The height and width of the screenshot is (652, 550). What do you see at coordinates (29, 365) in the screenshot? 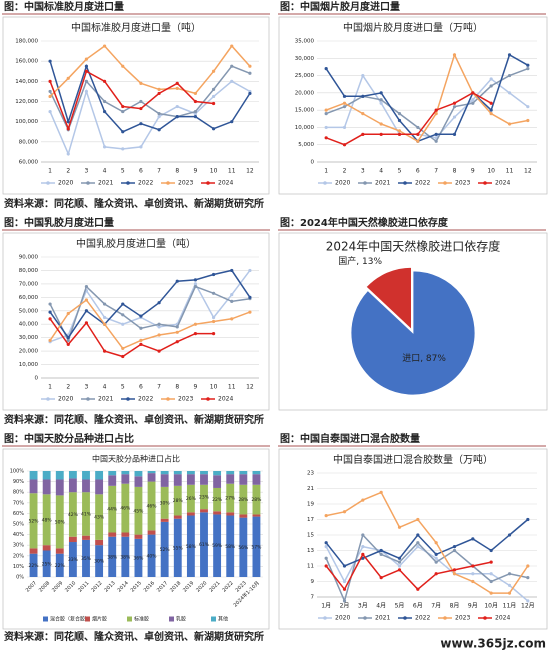
I see `y-tick-label: 10,000` at bounding box center [29, 365].